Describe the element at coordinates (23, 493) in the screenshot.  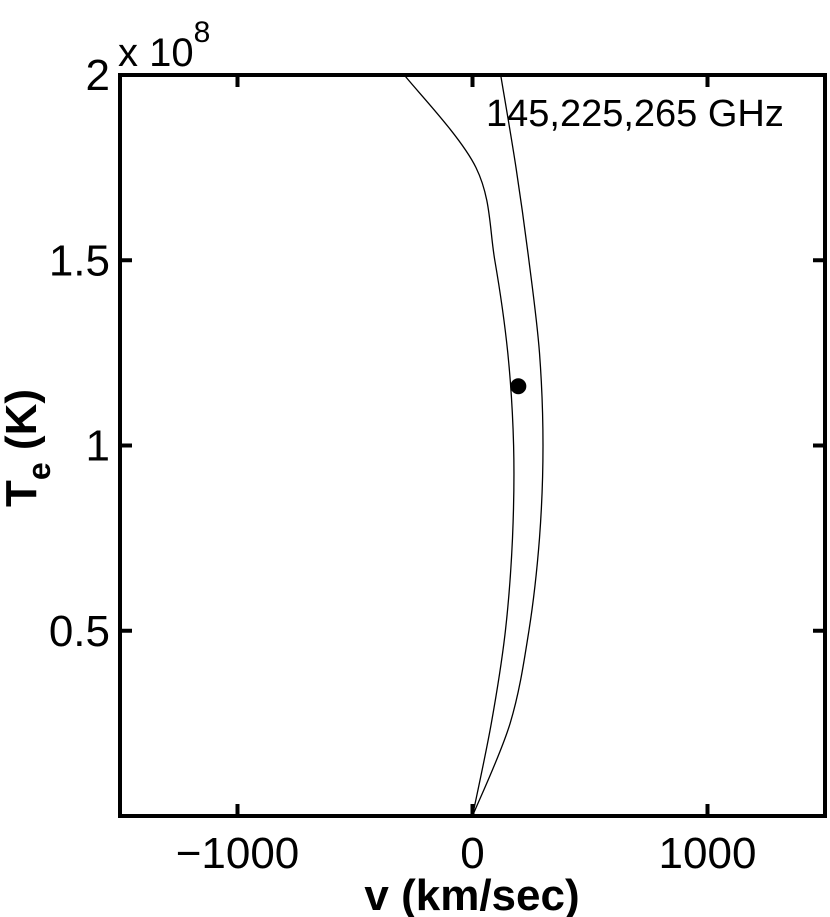
I see `y-axis-title-main: T` at that location.